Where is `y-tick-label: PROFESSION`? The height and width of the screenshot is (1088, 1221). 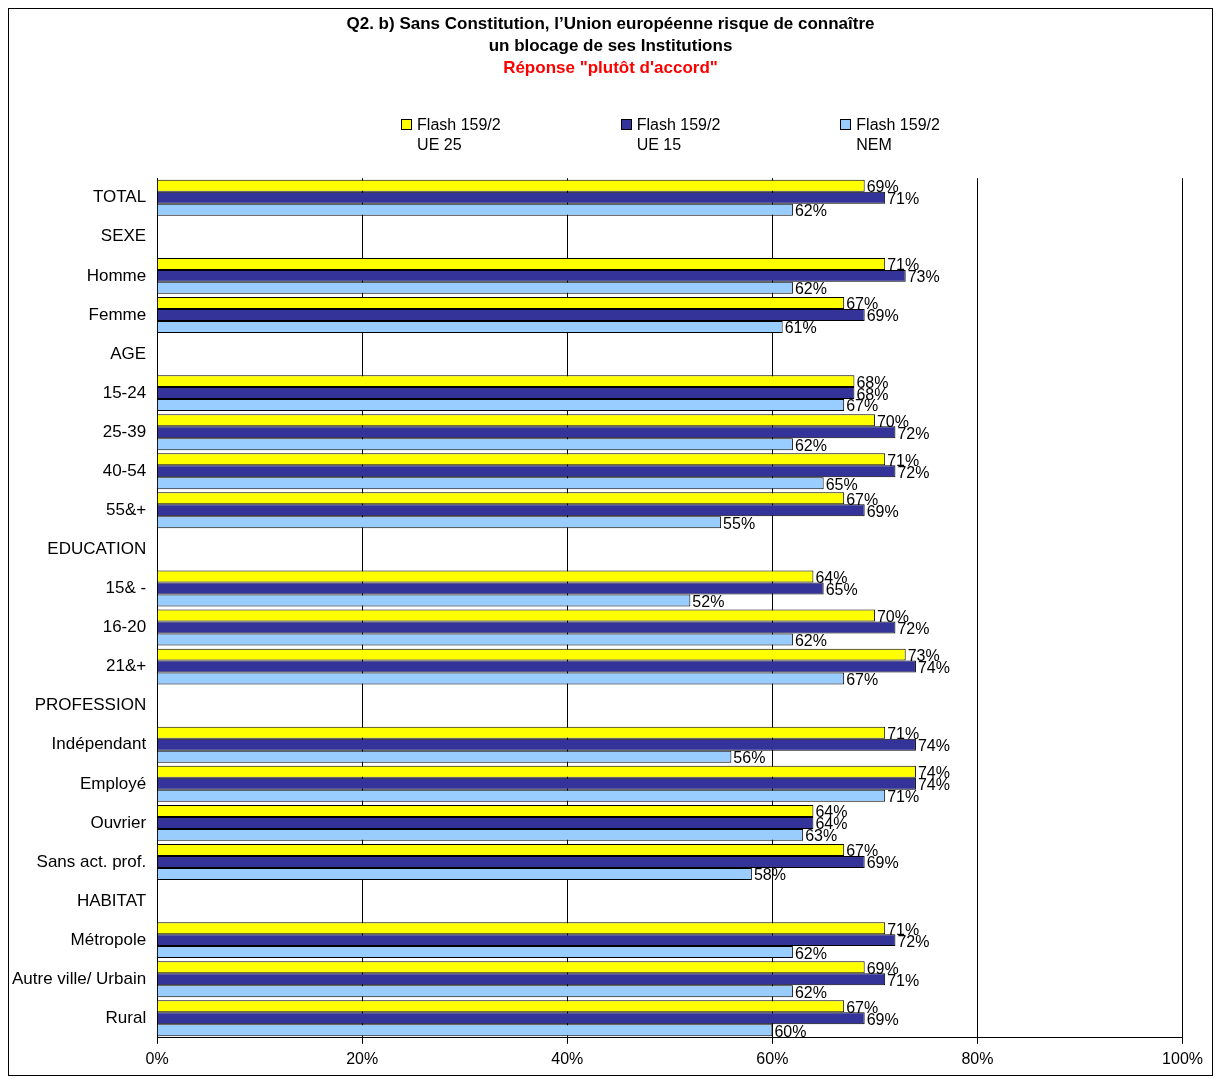 y-tick-label: PROFESSION is located at coordinates (90, 705).